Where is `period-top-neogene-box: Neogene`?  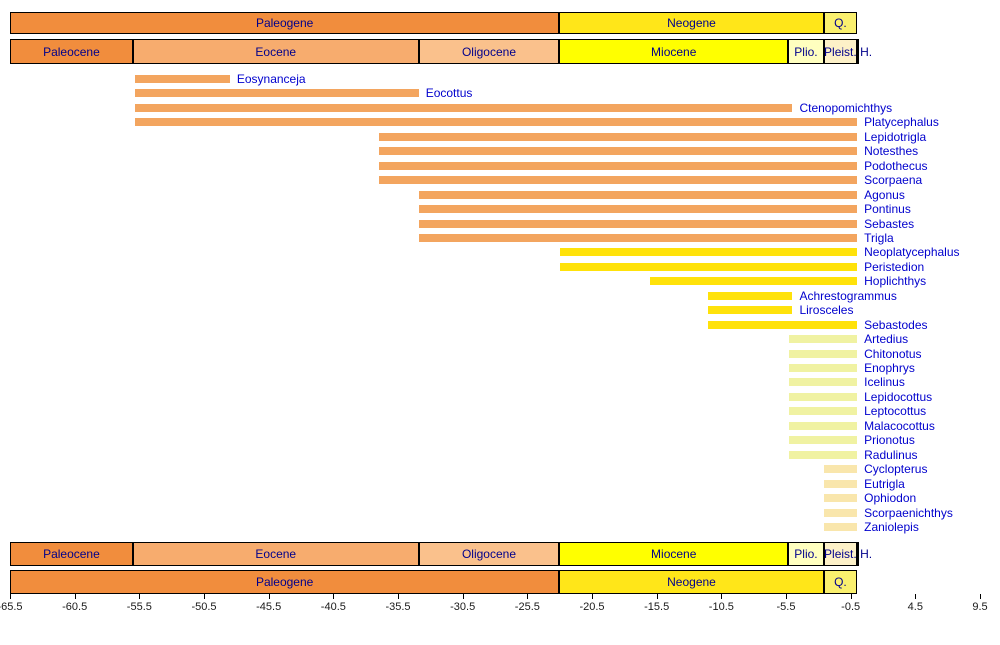 period-top-neogene-box: Neogene is located at coordinates (691, 23).